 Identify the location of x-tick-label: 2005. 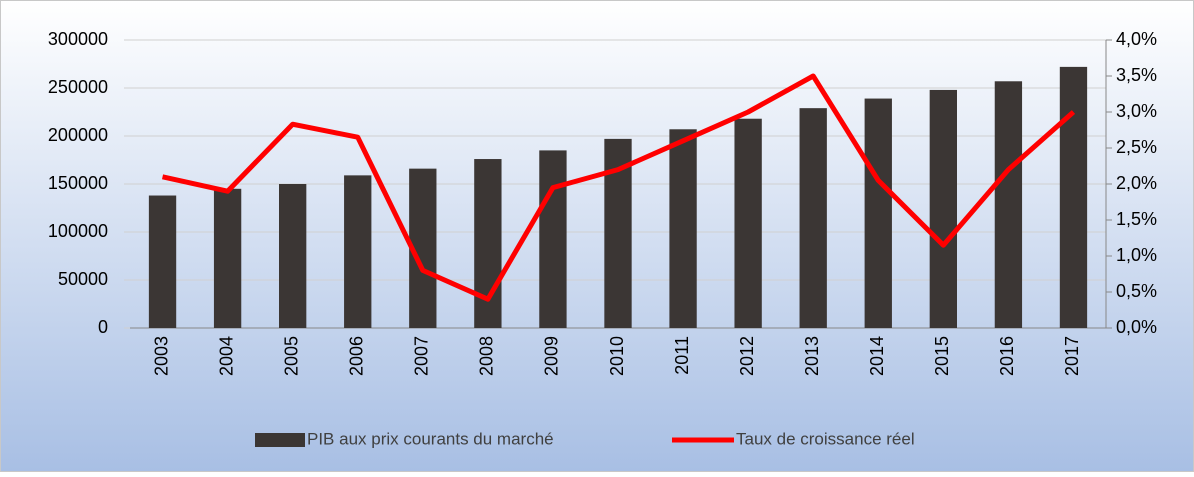
(291, 356).